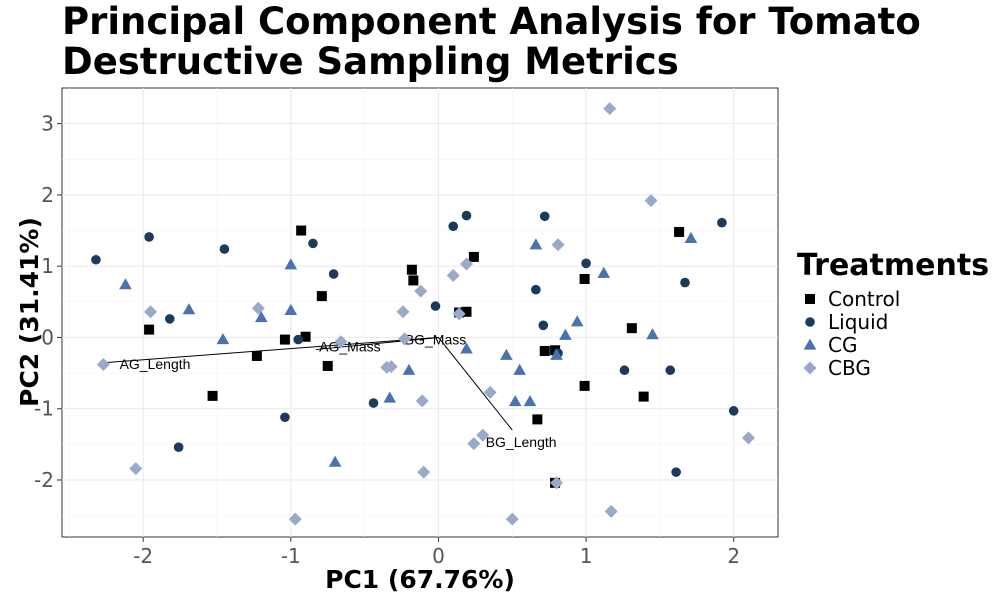 Image resolution: width=1000 pixels, height=600 pixels. What do you see at coordinates (29, 312) in the screenshot?
I see `y-axis-title: PC2 (31.41%)` at bounding box center [29, 312].